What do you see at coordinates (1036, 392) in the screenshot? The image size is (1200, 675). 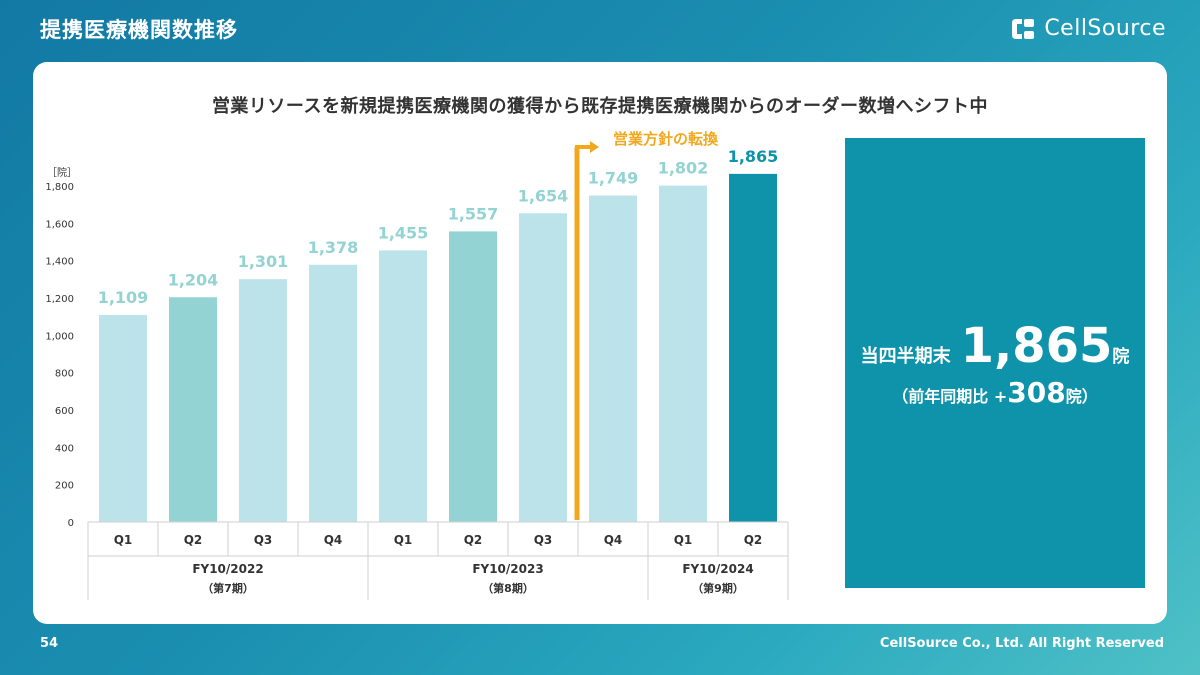 I see `kpi-yoy-value: 308` at bounding box center [1036, 392].